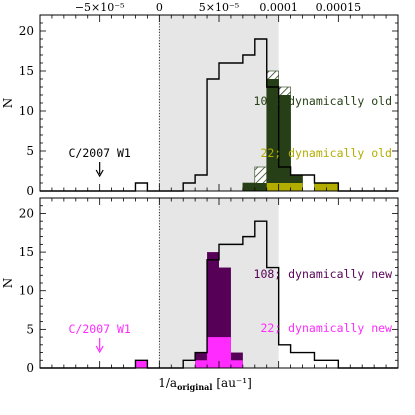  I want to click on legend-entry: 22; dynamically new, so click(326, 328).